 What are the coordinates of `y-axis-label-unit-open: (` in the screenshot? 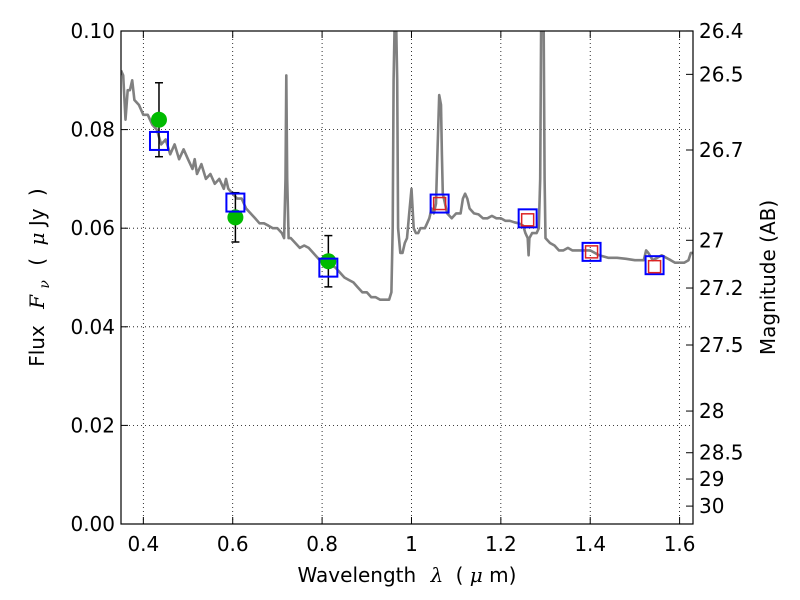 It's located at (37, 262).